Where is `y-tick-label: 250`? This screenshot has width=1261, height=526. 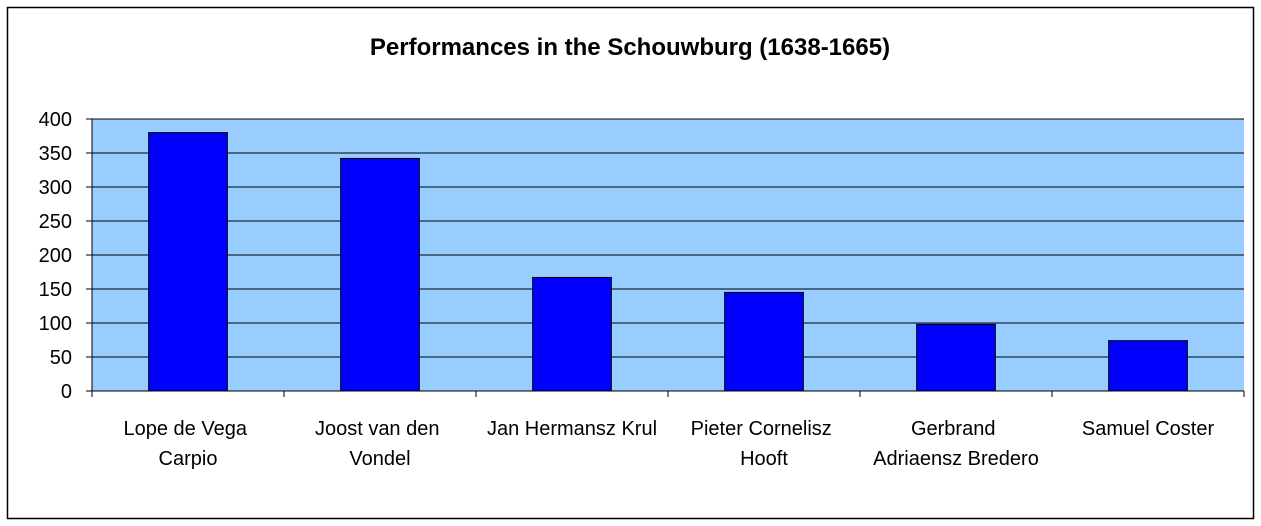
y-tick-label: 250 is located at coordinates (55, 222).